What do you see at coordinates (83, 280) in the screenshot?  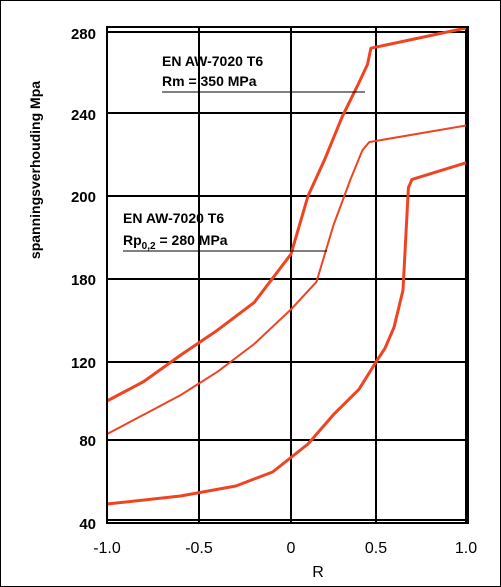 I see `y-tick-label: 180` at bounding box center [83, 280].